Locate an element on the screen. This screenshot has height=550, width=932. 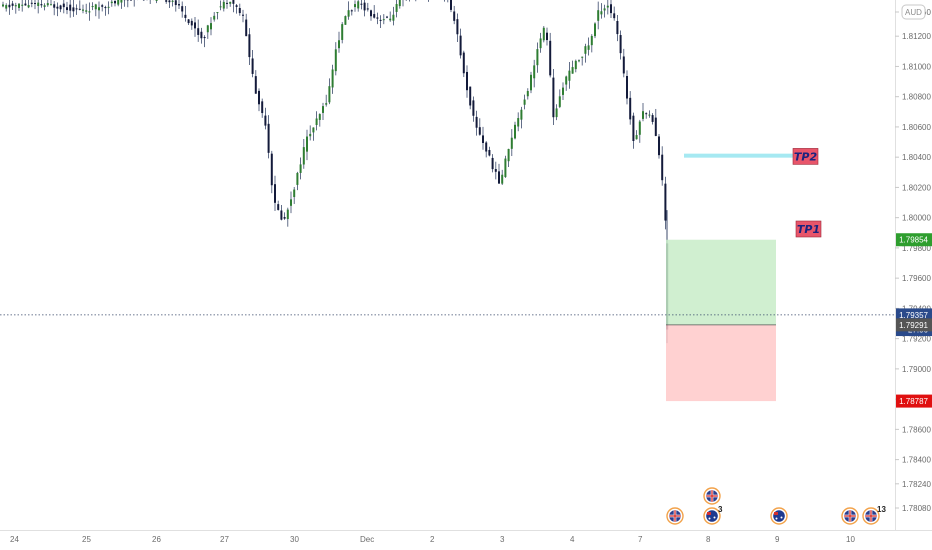
au-flag-icon is located at coordinates (712, 516).